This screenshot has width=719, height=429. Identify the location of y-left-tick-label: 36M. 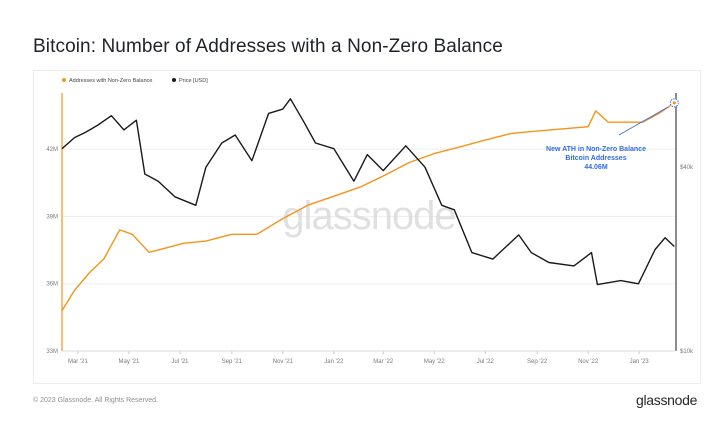
(52, 285).